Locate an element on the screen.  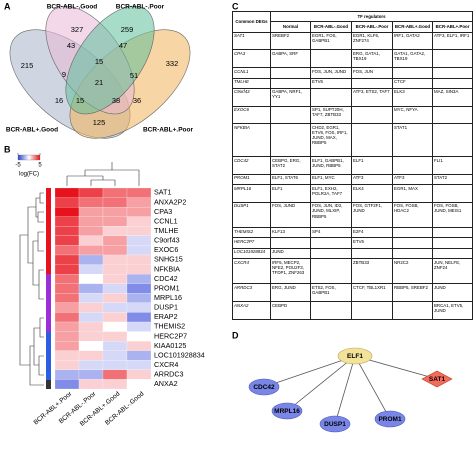
panel-label: B is located at coordinates (7, 149).